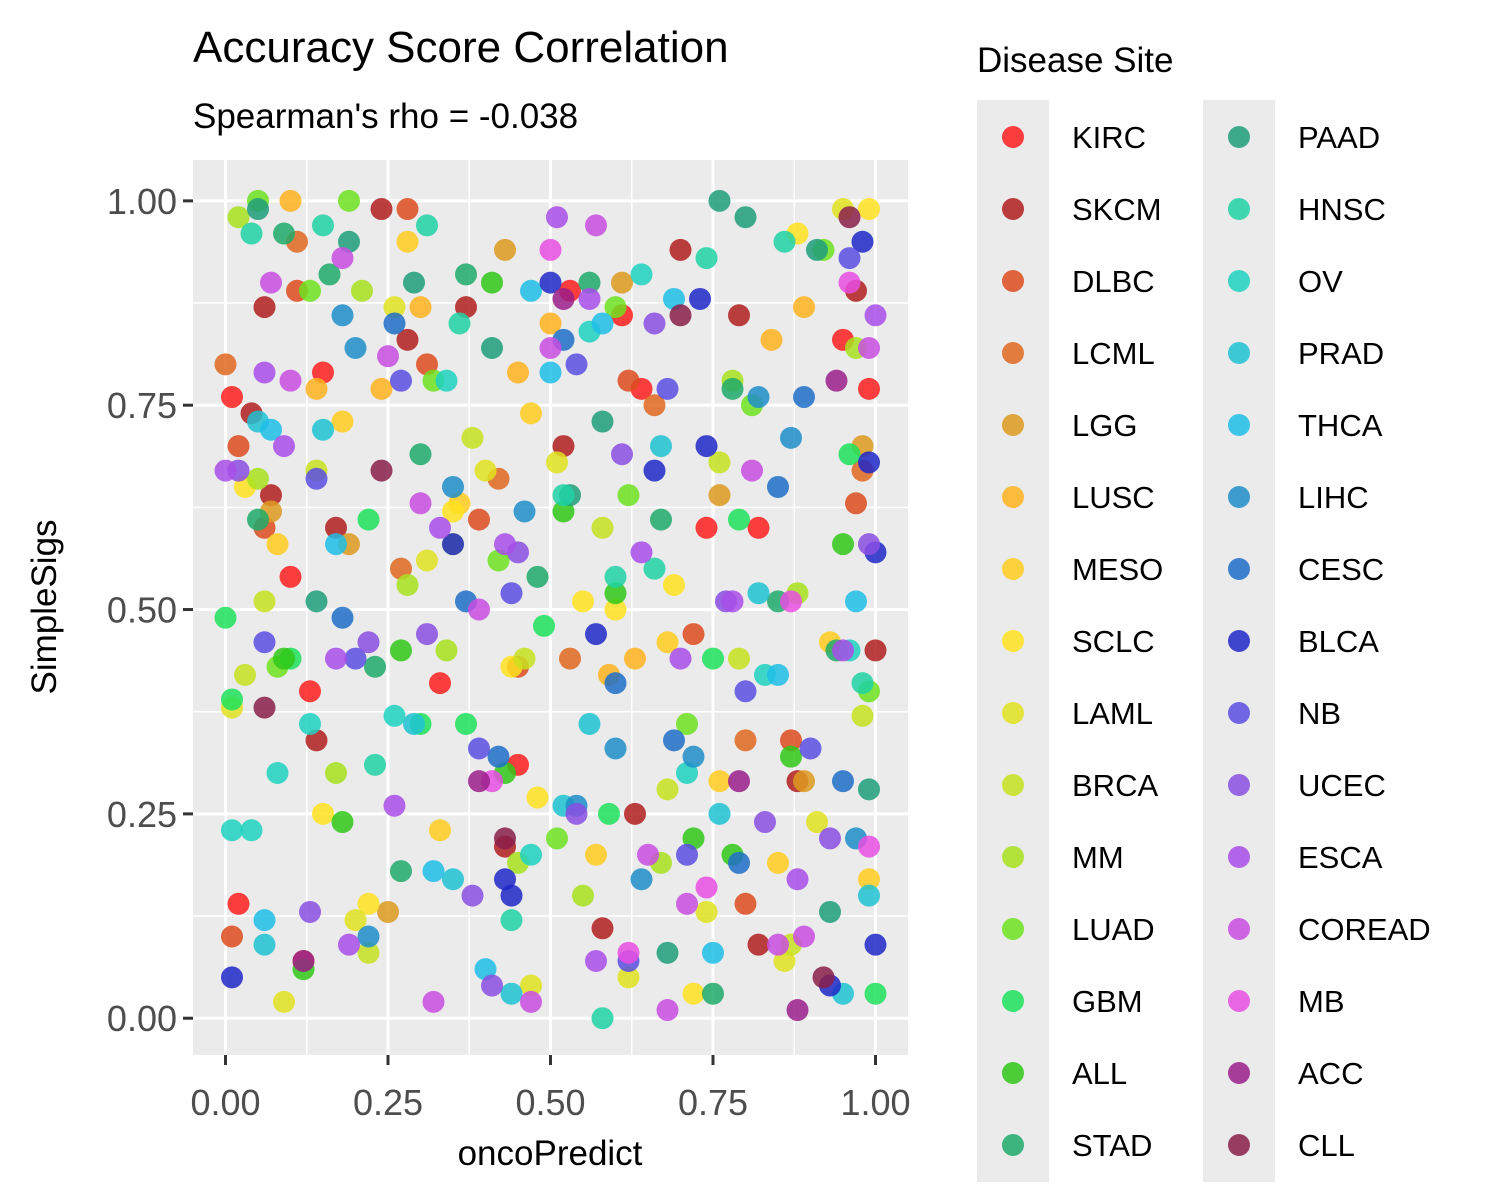 The height and width of the screenshot is (1200, 1500). I want to click on legend-label: LUSC, so click(1113, 497).